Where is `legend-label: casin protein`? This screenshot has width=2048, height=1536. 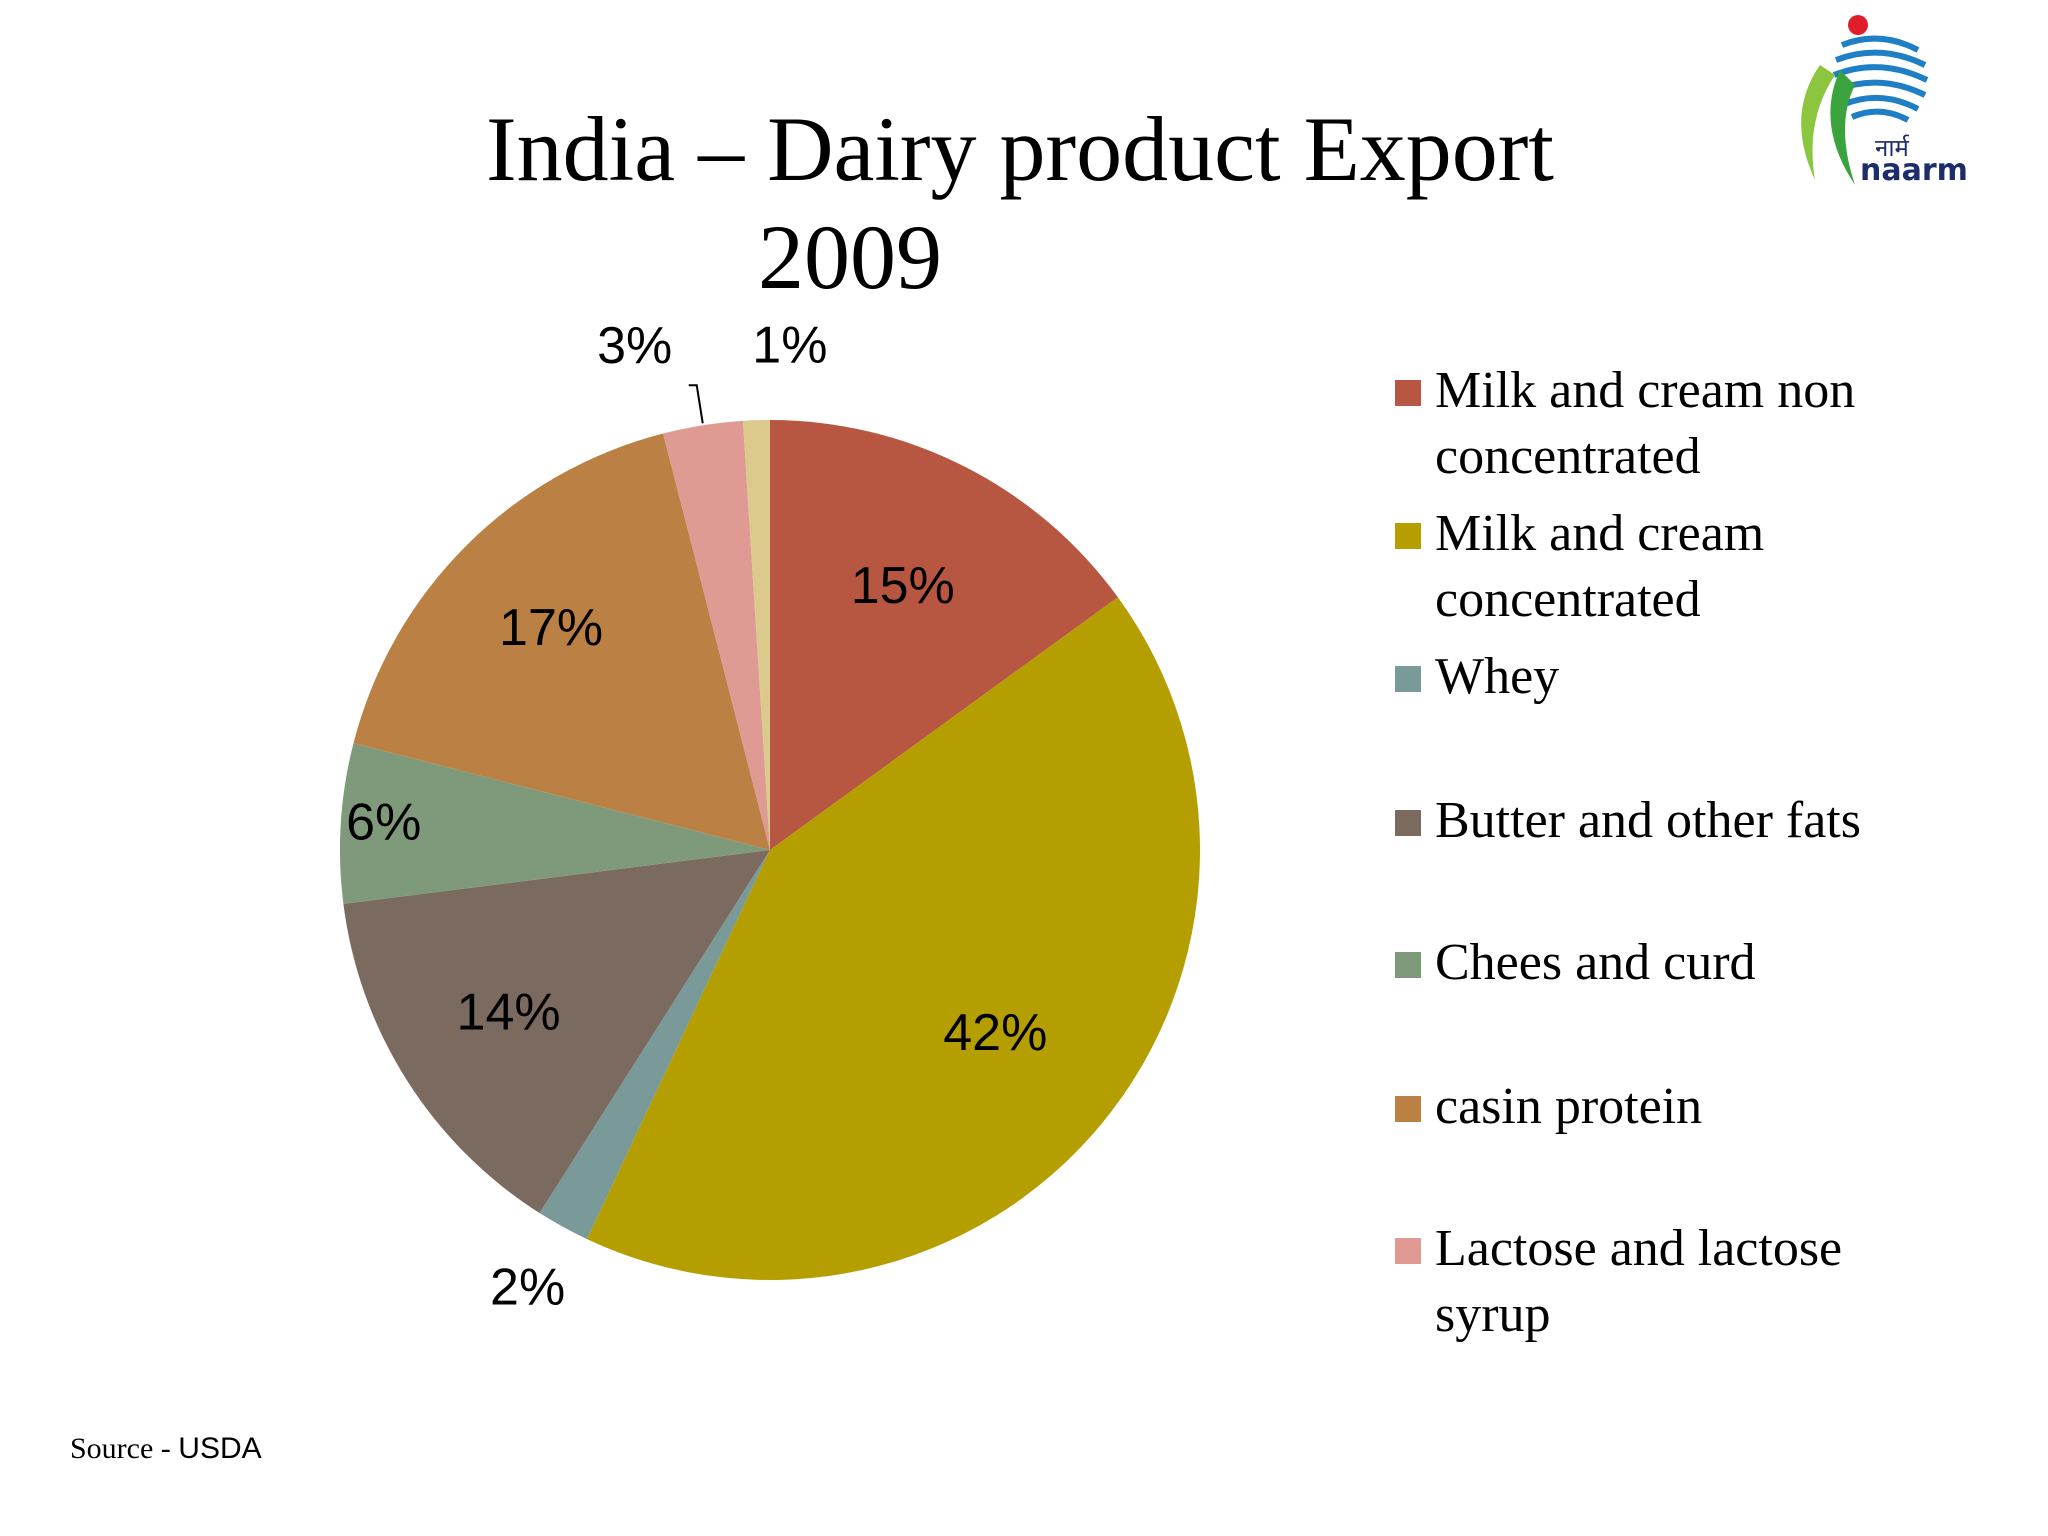
legend-label: casin protein is located at coordinates (1569, 1106).